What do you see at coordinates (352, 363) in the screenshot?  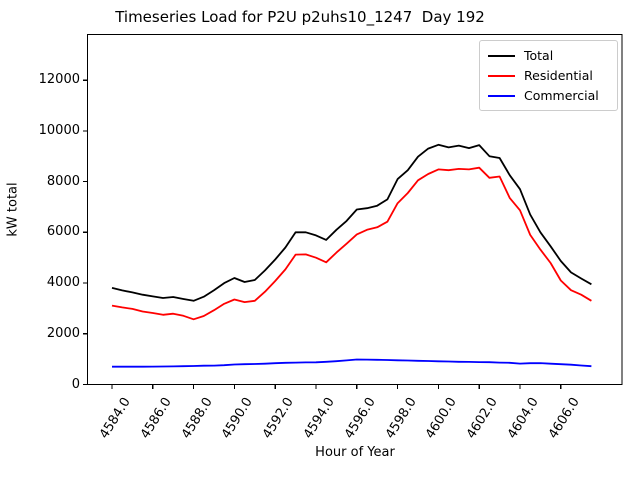 I see `series-line-commercial` at bounding box center [352, 363].